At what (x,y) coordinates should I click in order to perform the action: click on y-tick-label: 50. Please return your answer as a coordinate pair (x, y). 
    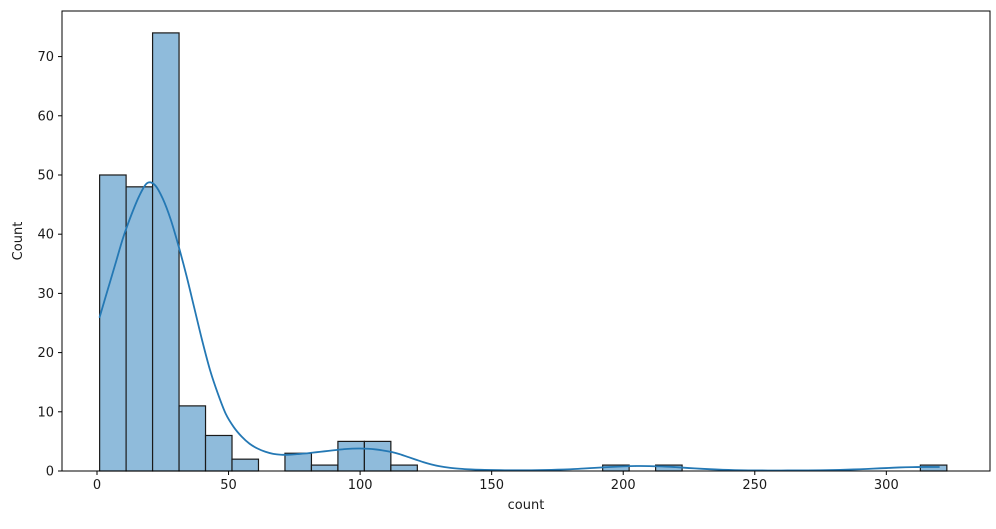
    Looking at the image, I should click on (45, 175).